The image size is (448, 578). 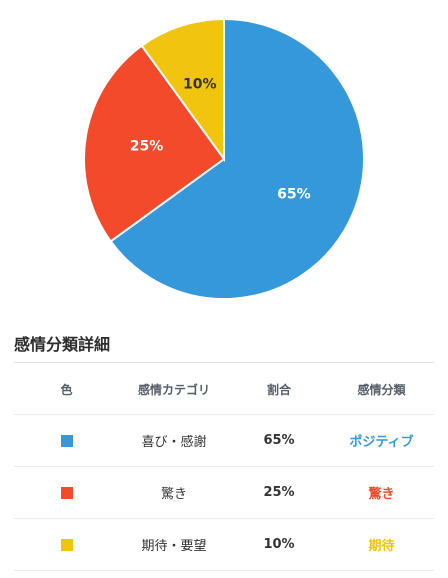 What do you see at coordinates (147, 147) in the screenshot?
I see `pie-slice-label: 25%` at bounding box center [147, 147].